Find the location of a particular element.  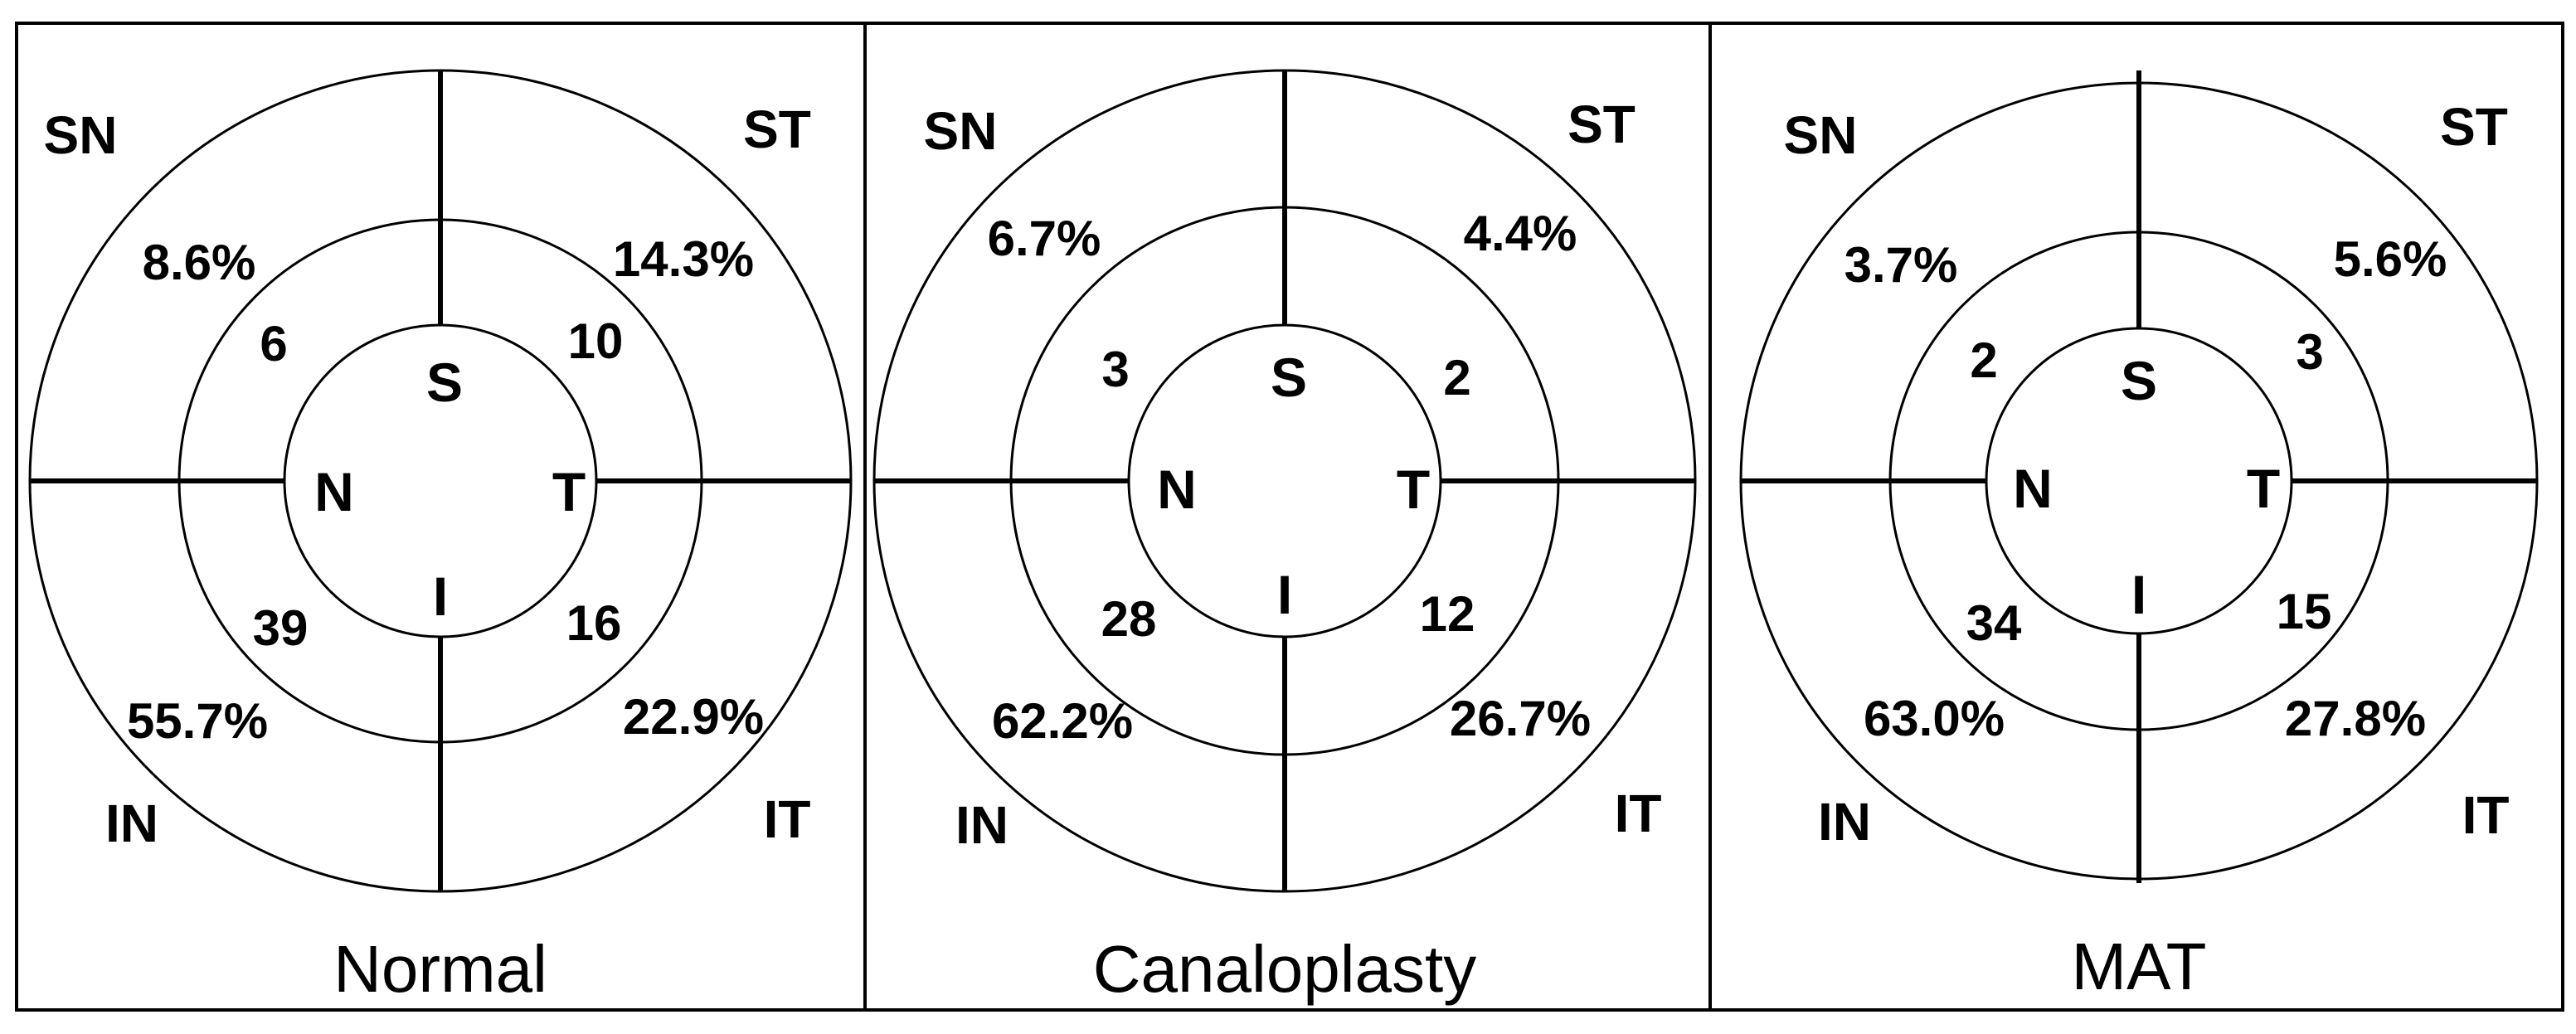

percentage-in: 63.0% is located at coordinates (1935, 718).